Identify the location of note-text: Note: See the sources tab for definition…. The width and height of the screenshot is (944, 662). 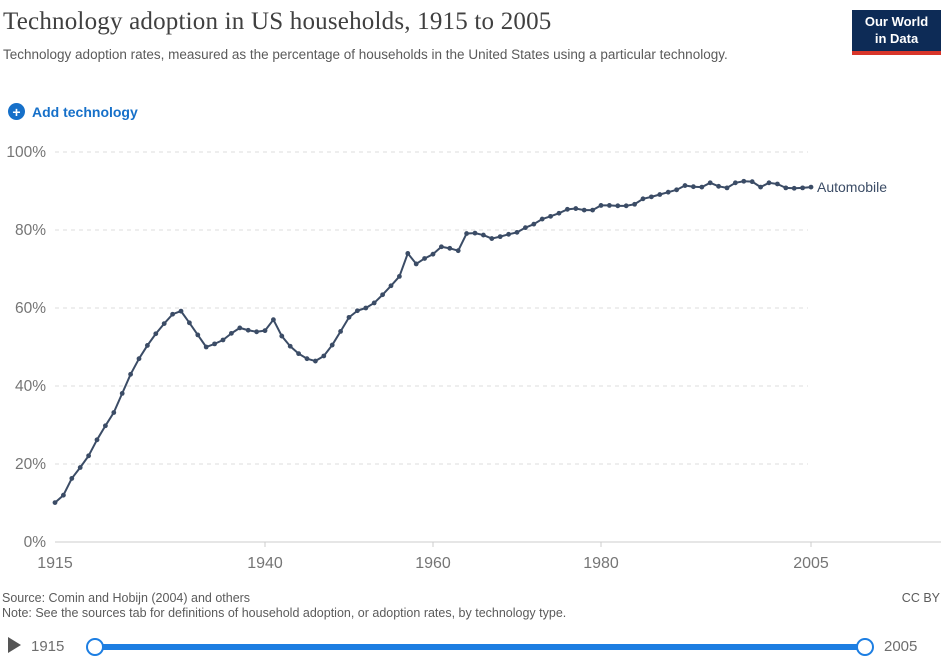
(284, 613).